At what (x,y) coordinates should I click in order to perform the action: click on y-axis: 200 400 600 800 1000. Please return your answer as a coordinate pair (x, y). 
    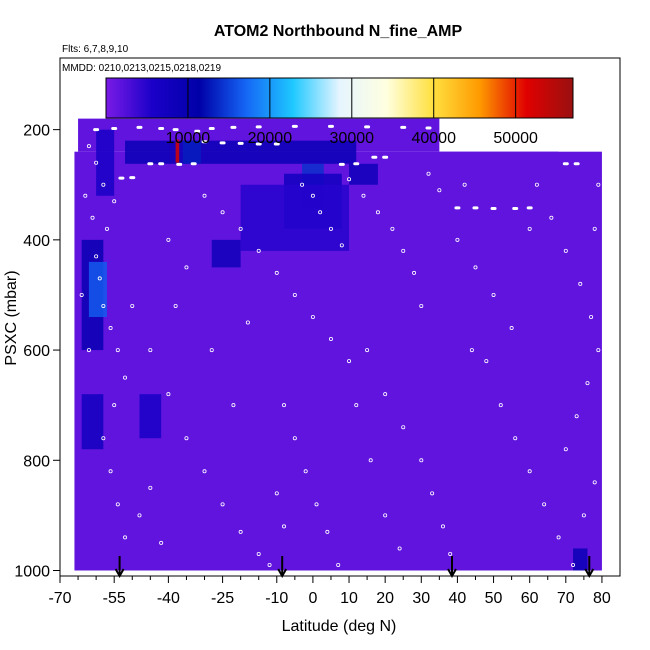
    Looking at the image, I should click on (37, 351).